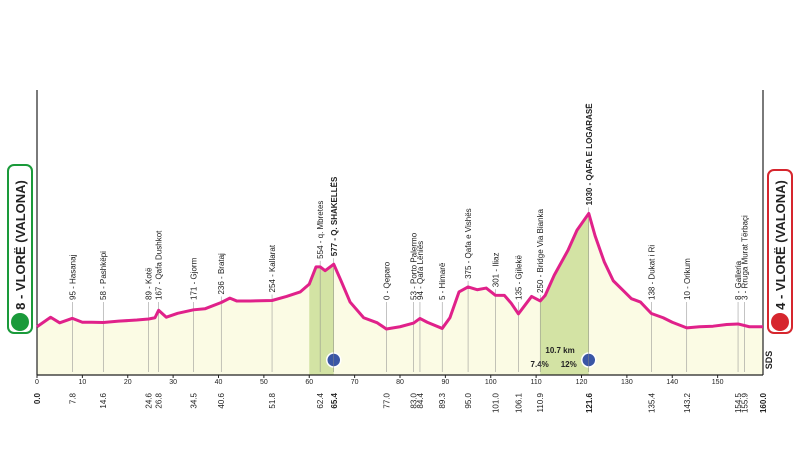 The image size is (800, 457). I want to click on waypoint-label: 0 - Qeparo, so click(386, 280).